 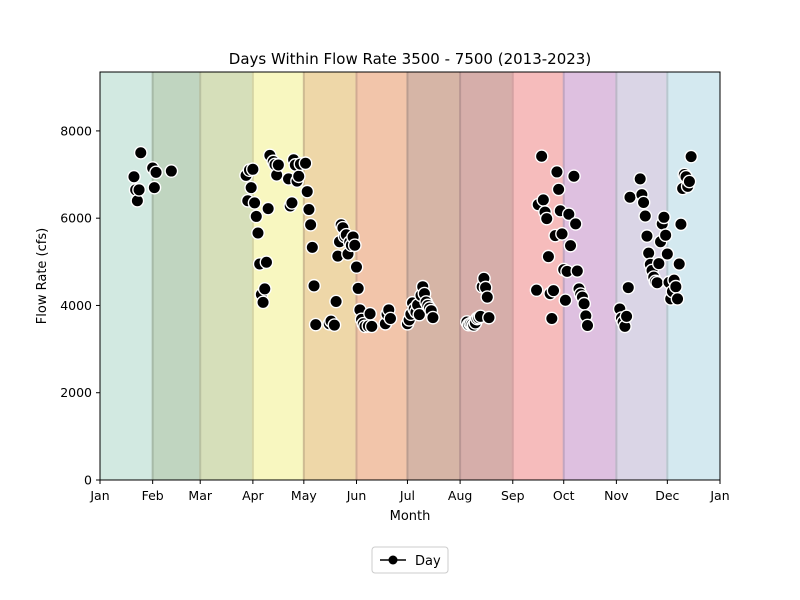 I want to click on x-tick-label: Jun, so click(x=356, y=495).